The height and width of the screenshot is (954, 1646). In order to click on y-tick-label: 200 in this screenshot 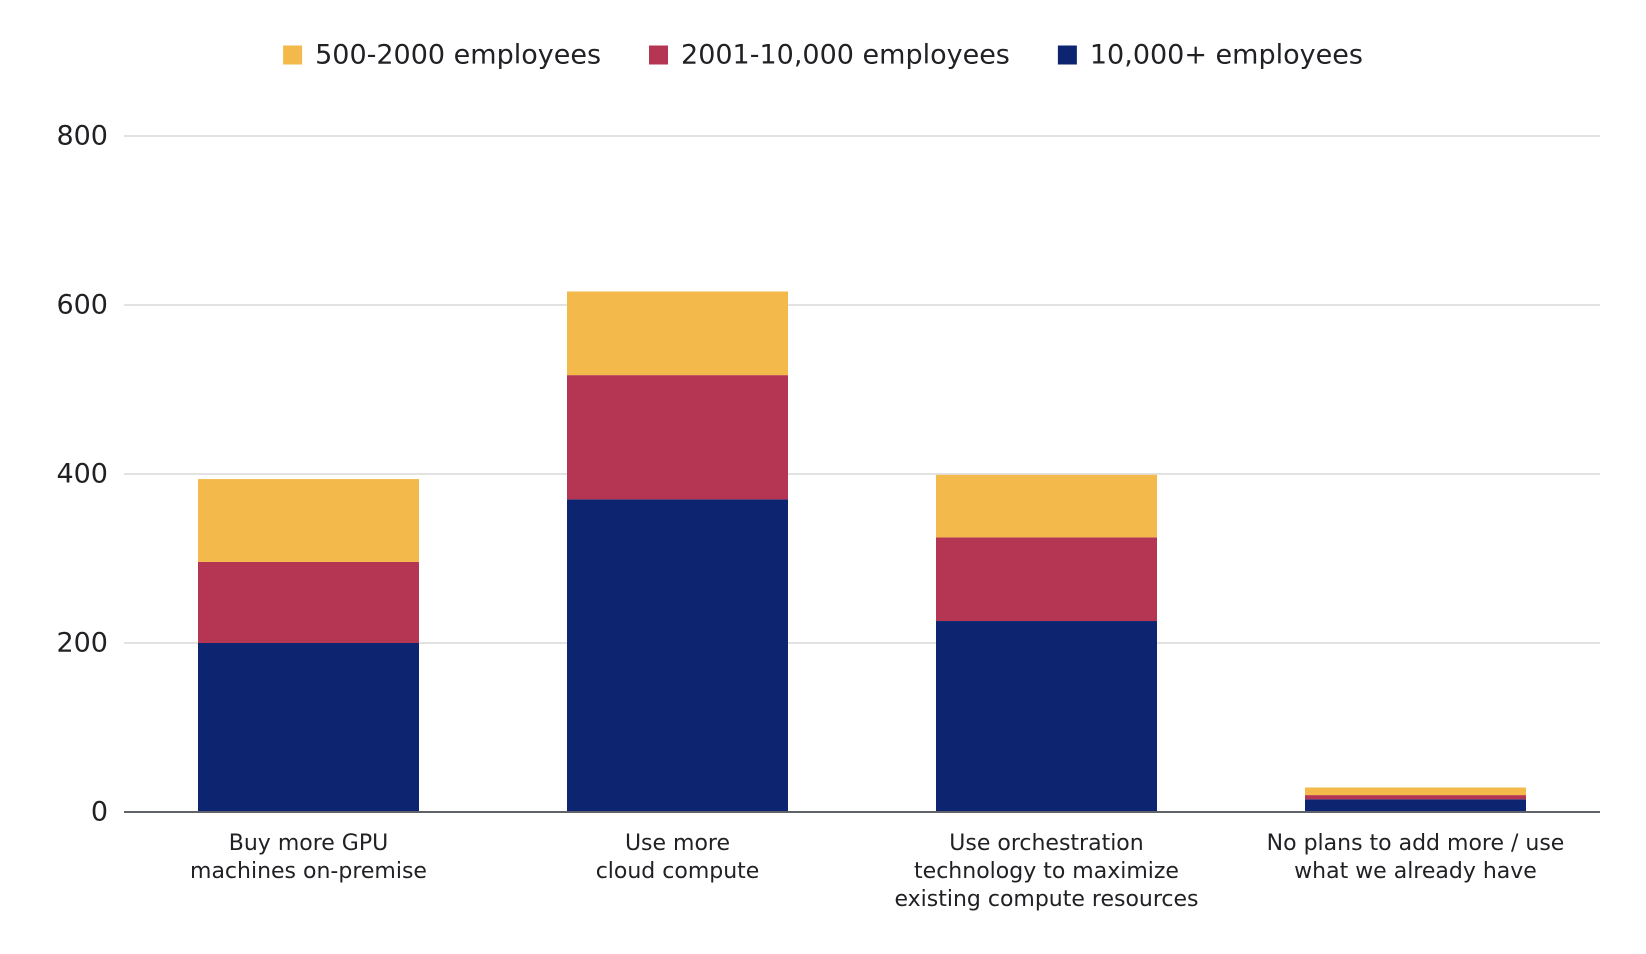, I will do `click(82, 643)`.